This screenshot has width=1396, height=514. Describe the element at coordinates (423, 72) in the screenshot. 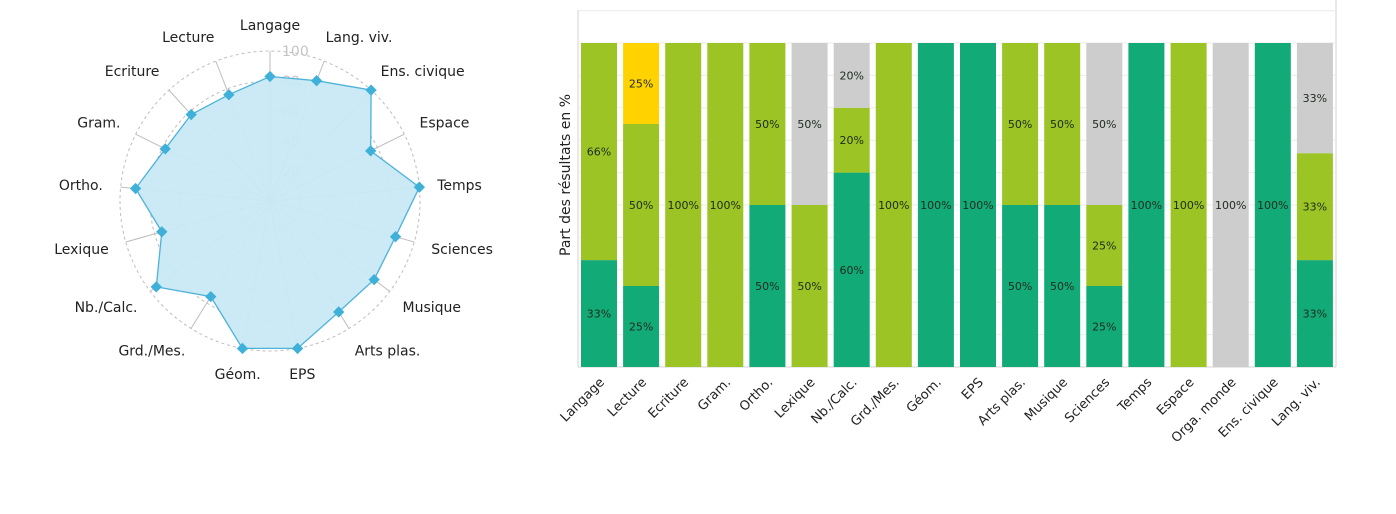

I see `radar-axis-label: Ens. civique` at that location.